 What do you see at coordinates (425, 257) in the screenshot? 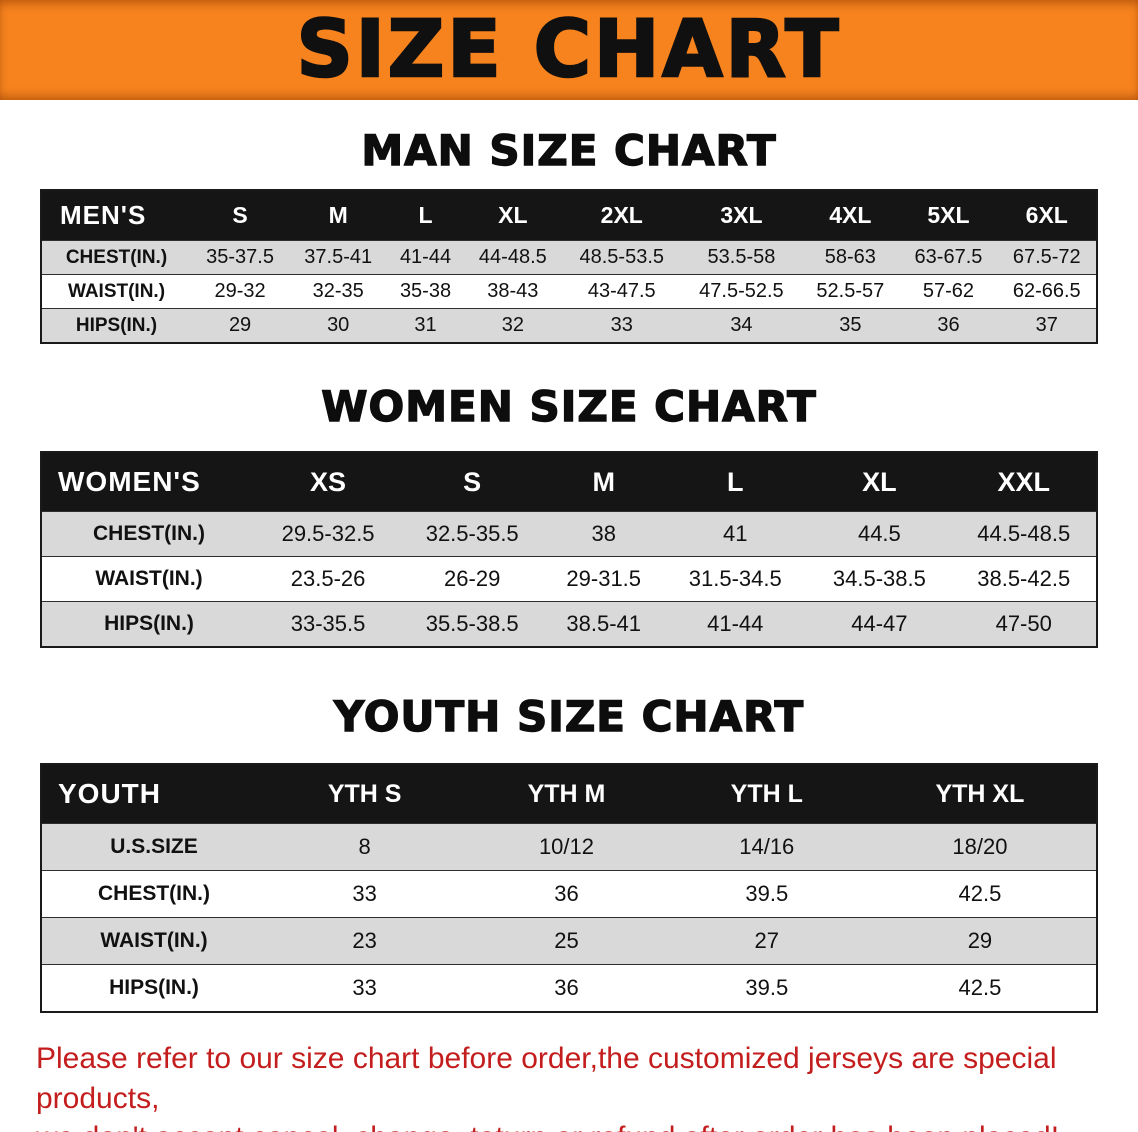
I see `table-cell: 41-44` at bounding box center [425, 257].